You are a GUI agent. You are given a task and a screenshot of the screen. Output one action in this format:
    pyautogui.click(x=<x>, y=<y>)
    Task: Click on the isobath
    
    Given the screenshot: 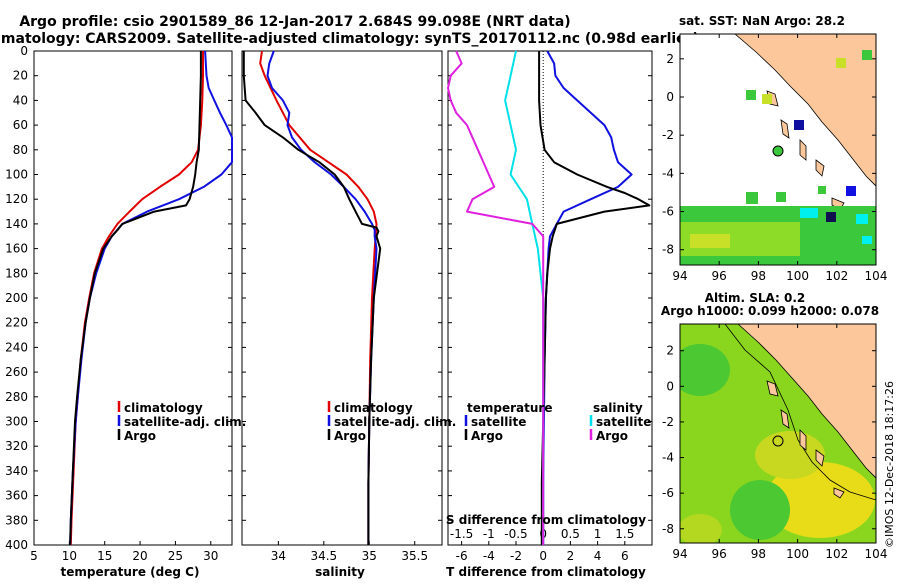 What is the action you would take?
    pyautogui.click(x=800, y=412)
    